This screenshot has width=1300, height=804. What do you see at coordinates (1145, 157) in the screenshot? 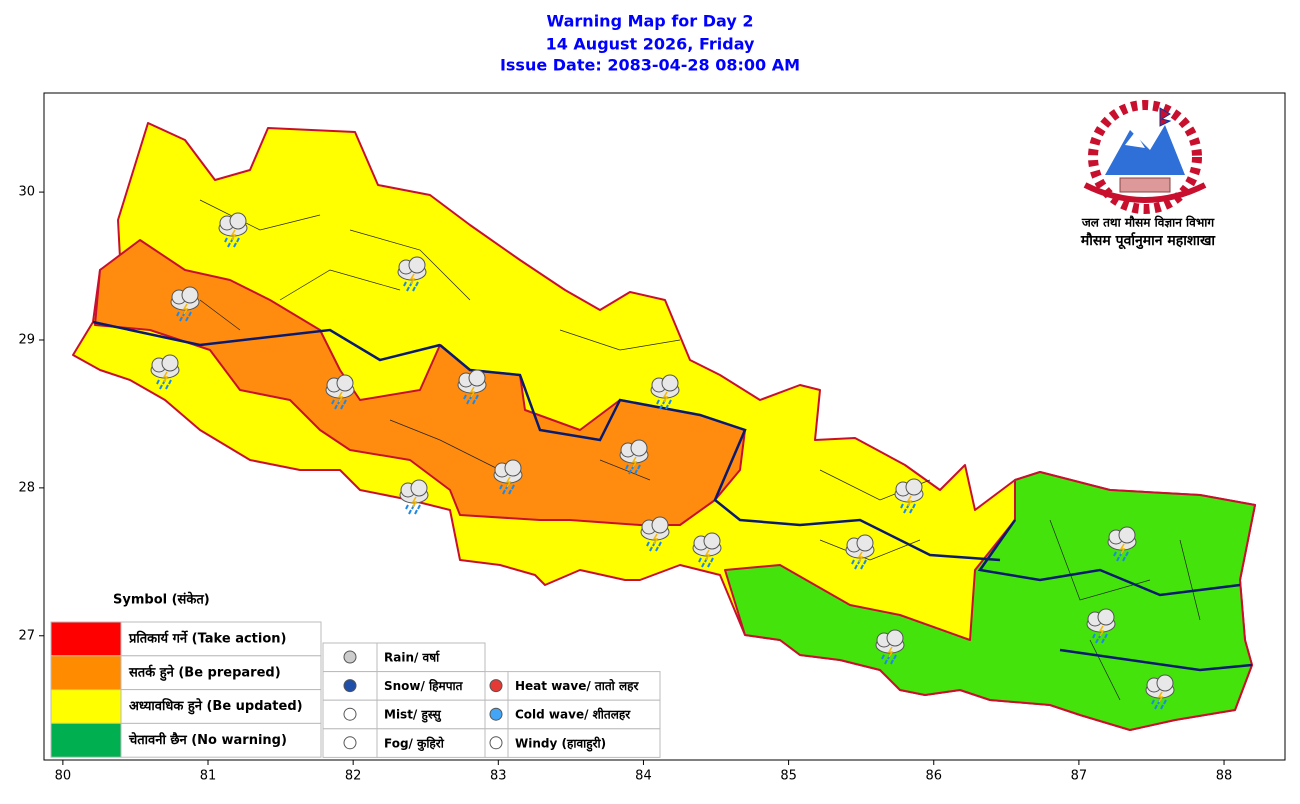
I see `emblem` at bounding box center [1145, 157].